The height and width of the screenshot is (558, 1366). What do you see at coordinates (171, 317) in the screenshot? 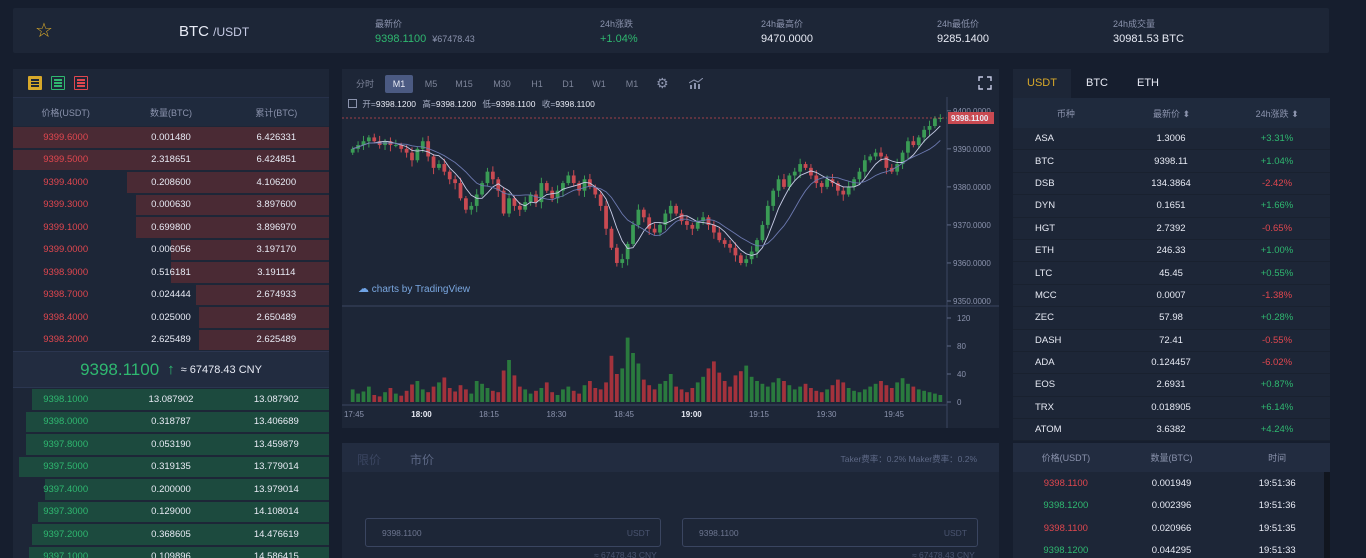
I see `ask-row: 9398.4000 0.025000 2.650489` at bounding box center [171, 317].